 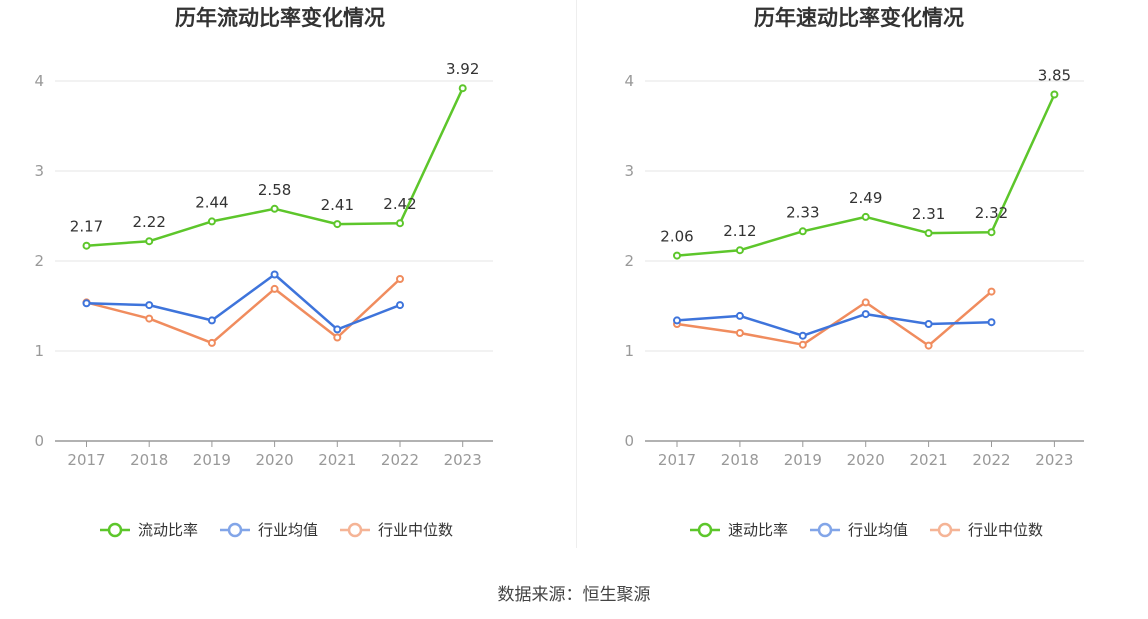 What do you see at coordinates (928, 214) in the screenshot?
I see `data-label: 2.31` at bounding box center [928, 214].